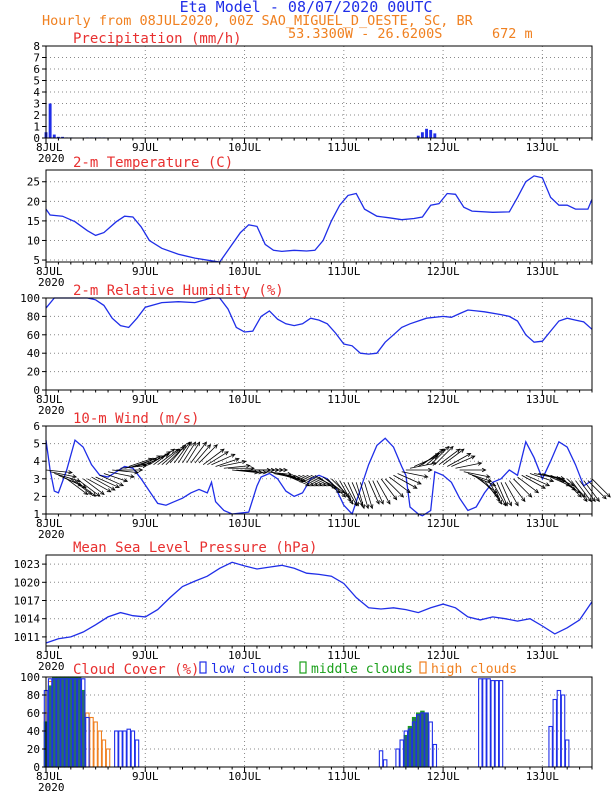 This screenshot has height=792, width=612. I want to click on y-tick-label: 4, so click(36, 92).